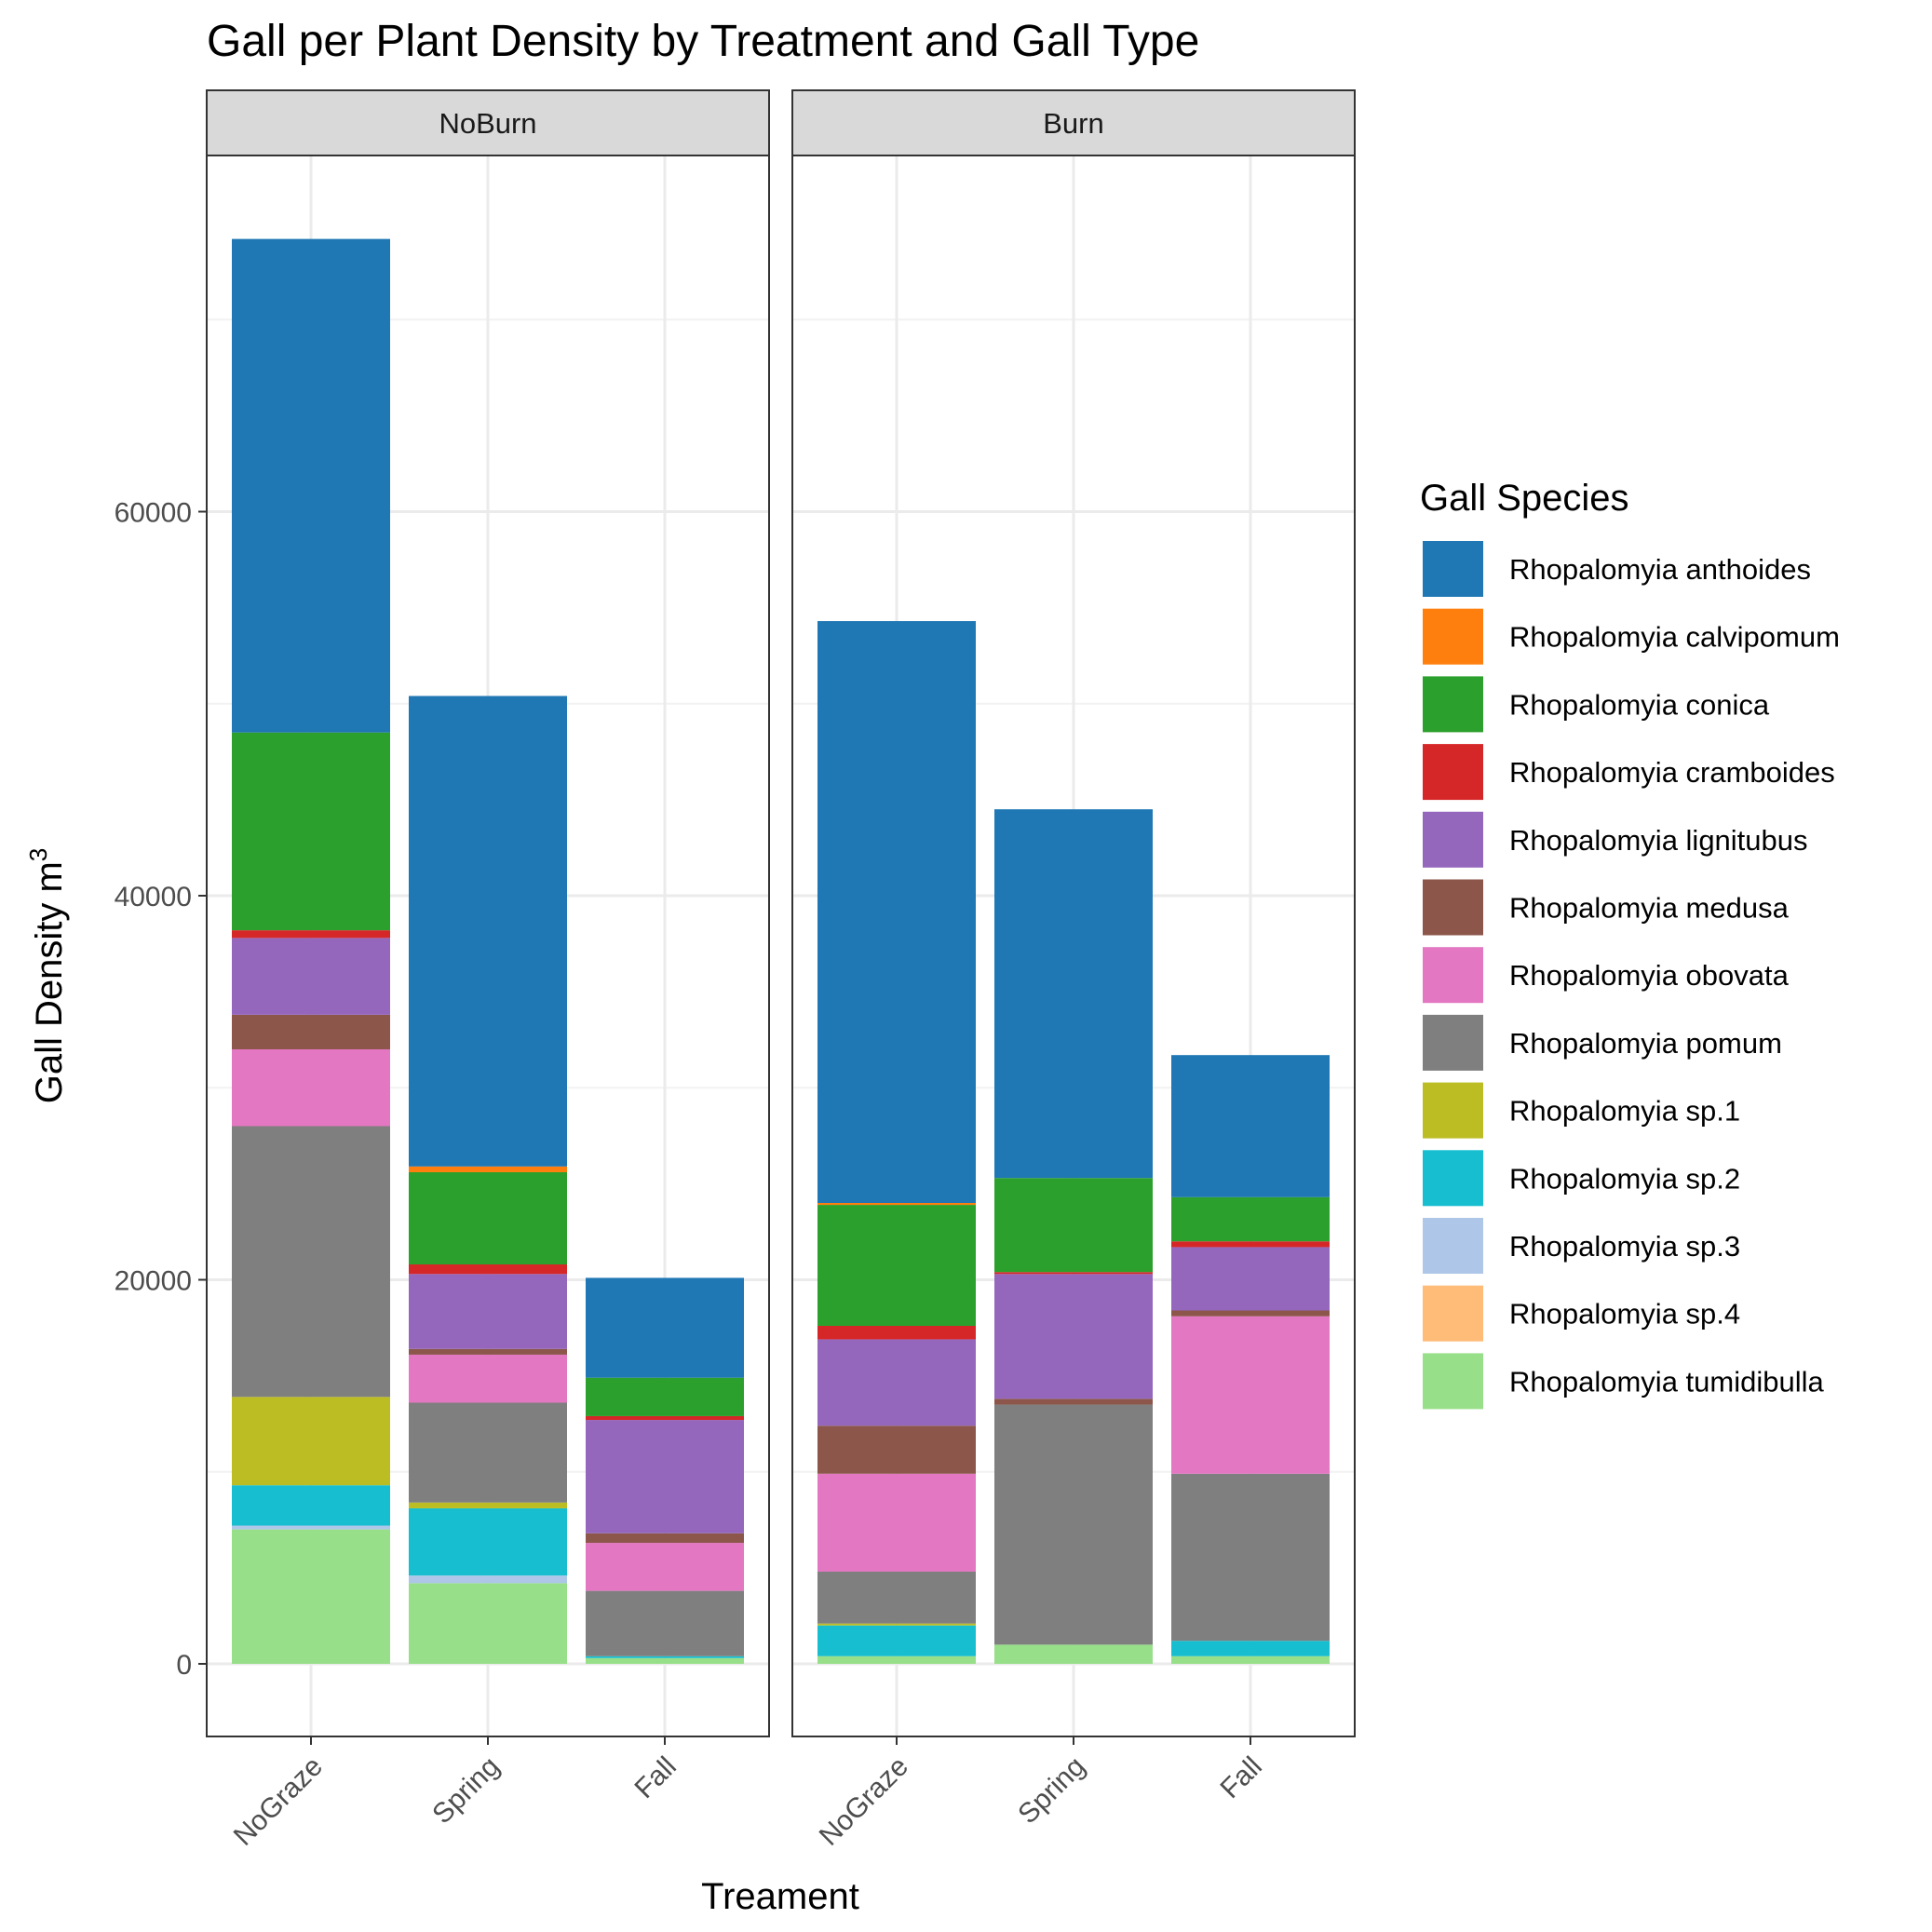  Describe the element at coordinates (1624, 1246) in the screenshot. I see `legend-label: Rhopalomyia sp.3` at that location.